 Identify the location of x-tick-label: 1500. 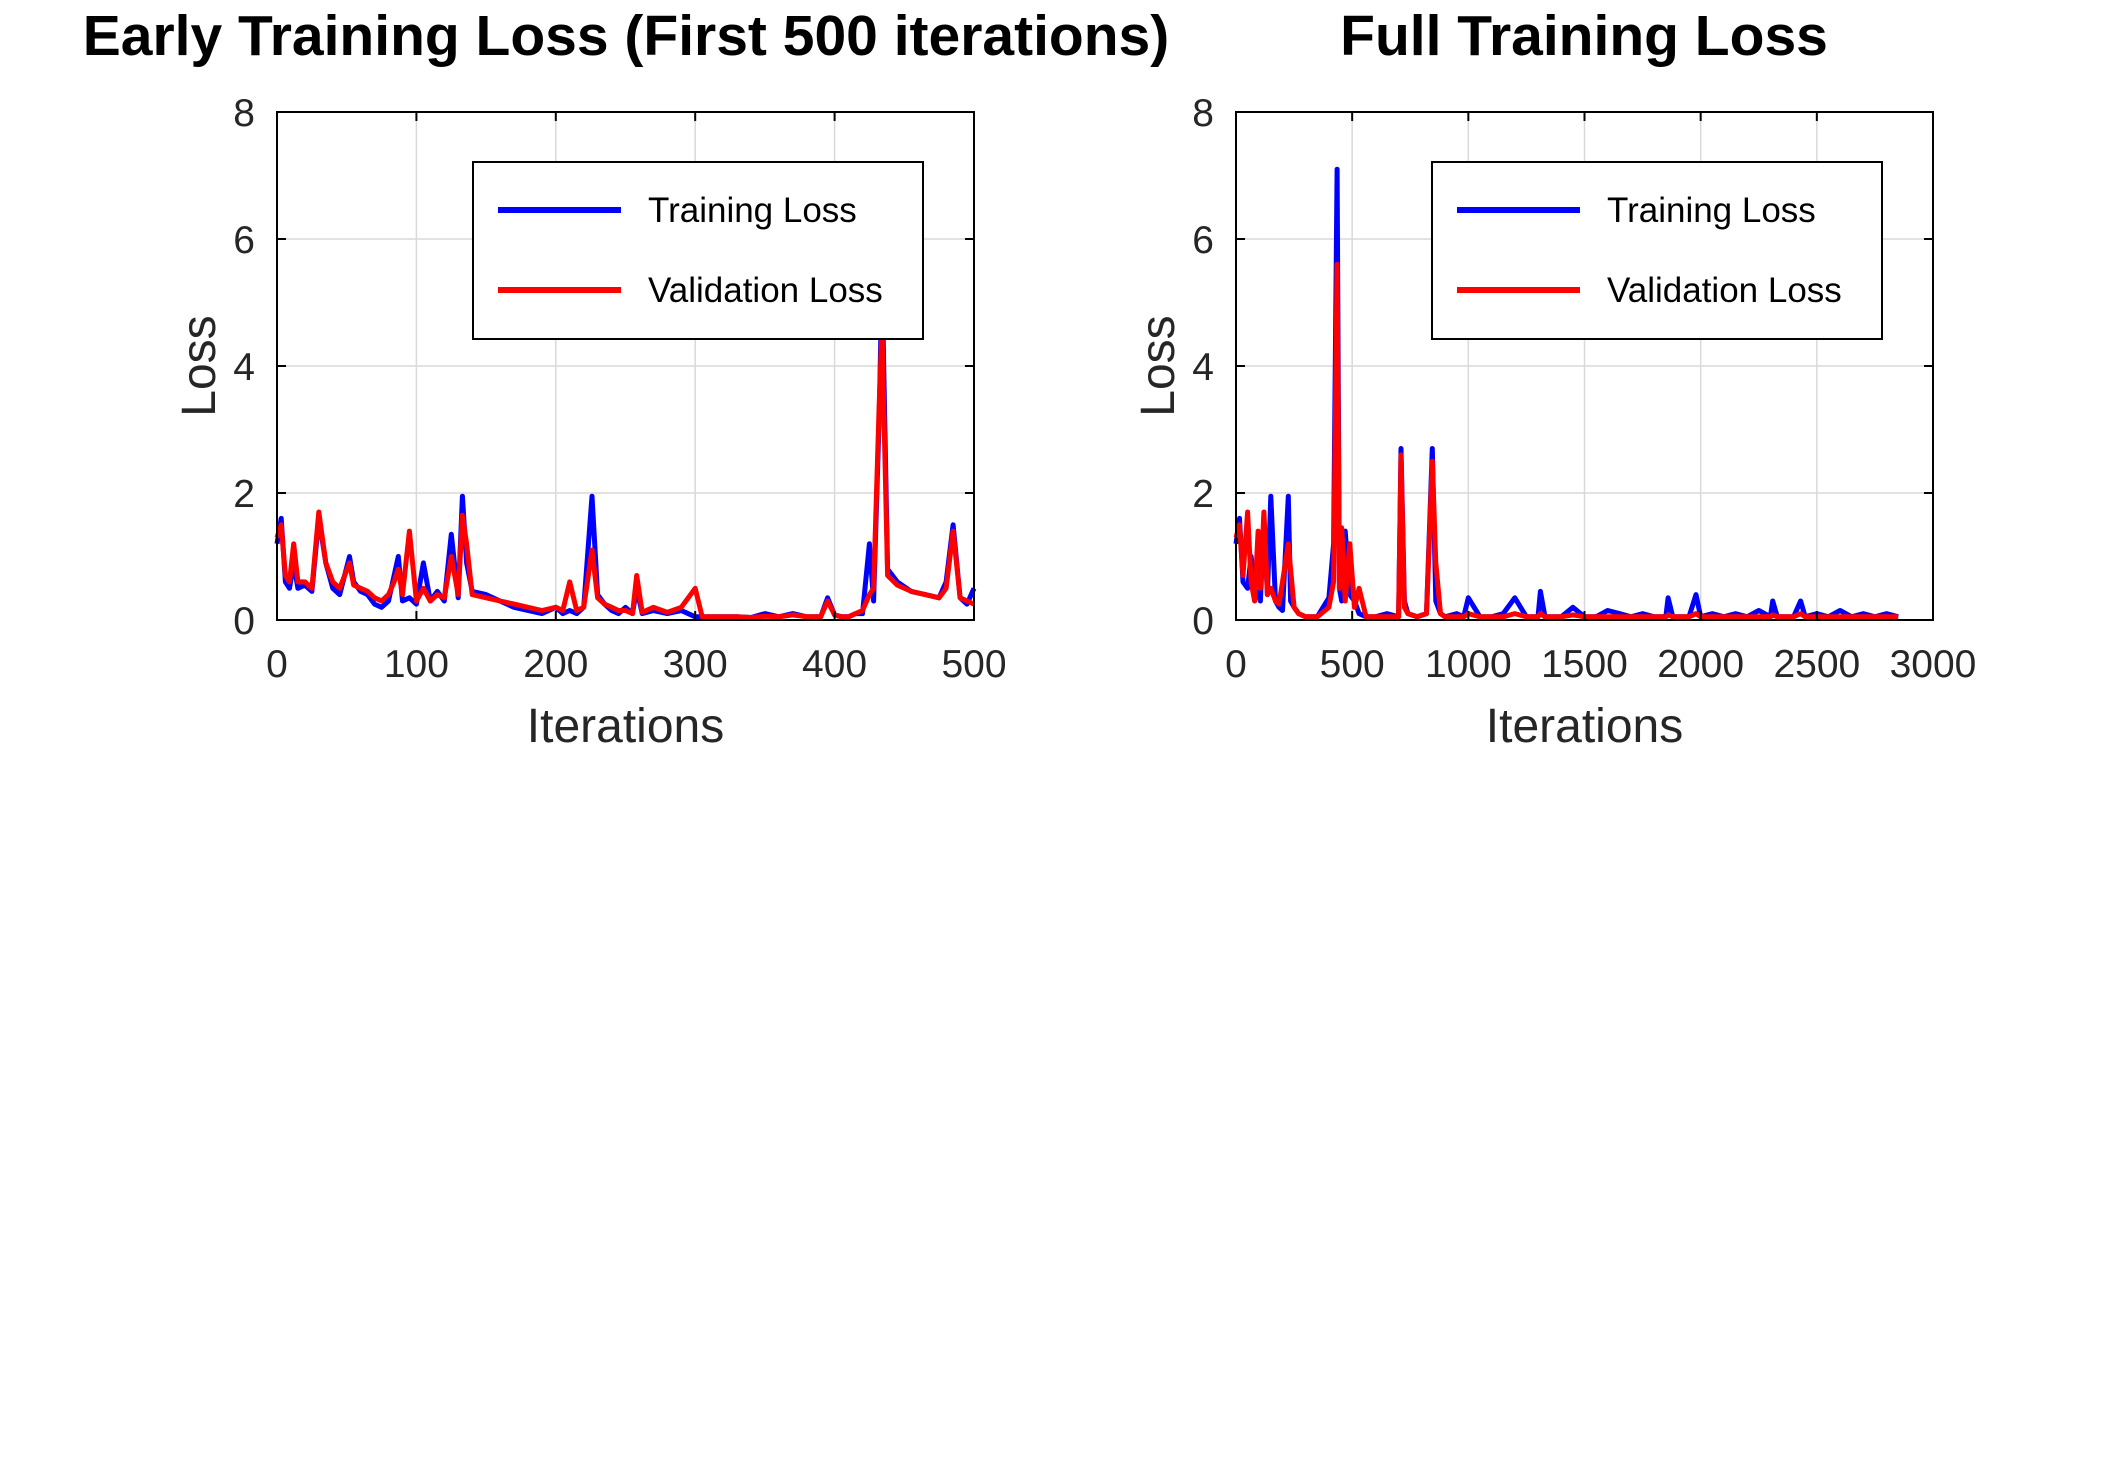
(1584, 664).